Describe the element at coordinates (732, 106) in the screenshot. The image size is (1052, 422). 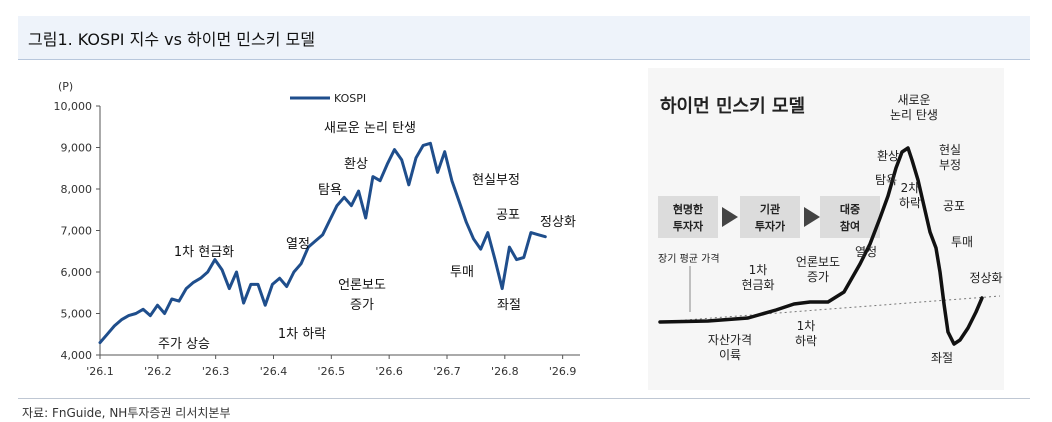
I see `minsky-title: 하이먼 민스키 모델` at that location.